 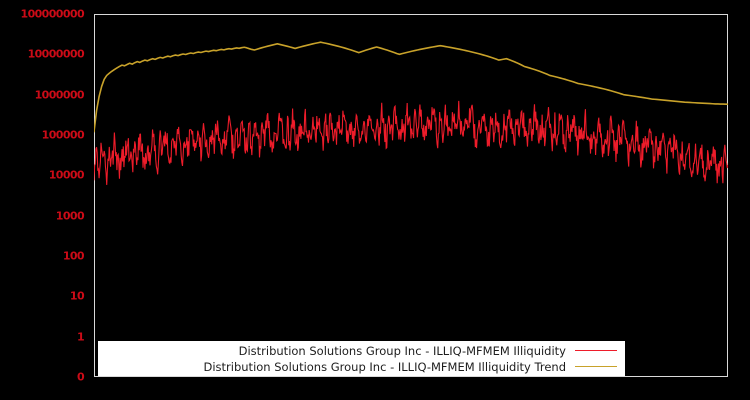 I want to click on y-tick-label-10000000: 10000000, so click(x=56, y=54).